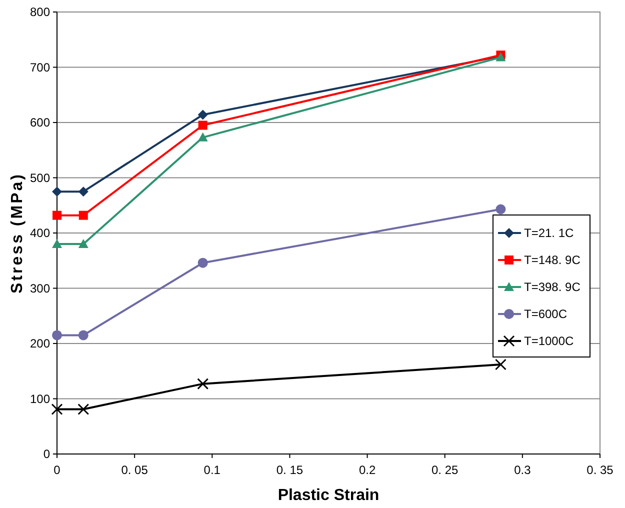 This screenshot has width=625, height=508. Describe the element at coordinates (40, 399) in the screenshot. I see `y-tick-label: 100` at that location.